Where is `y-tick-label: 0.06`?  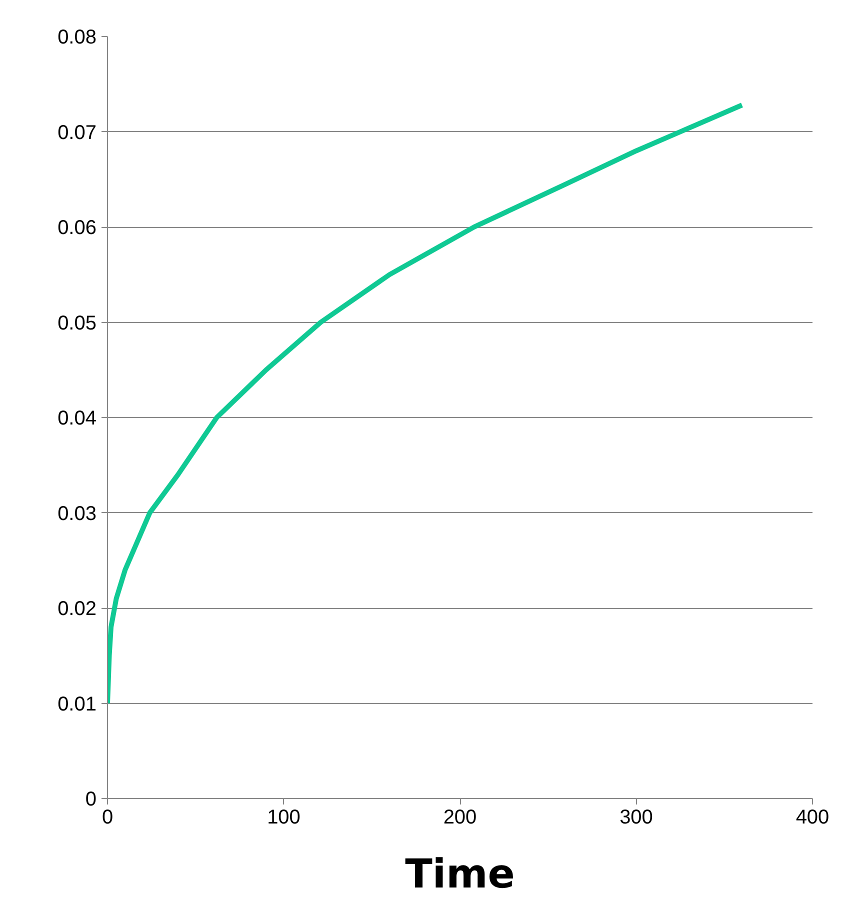 y-tick-label: 0.06 is located at coordinates (77, 228).